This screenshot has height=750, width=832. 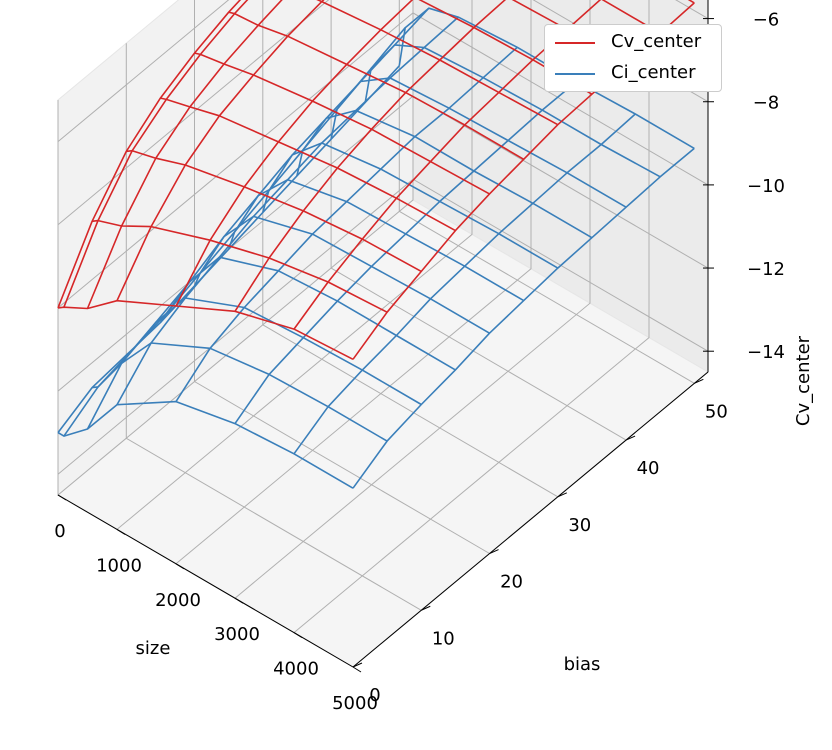 What do you see at coordinates (766, 186) in the screenshot?
I see `z-tick-label-2: −10` at bounding box center [766, 186].